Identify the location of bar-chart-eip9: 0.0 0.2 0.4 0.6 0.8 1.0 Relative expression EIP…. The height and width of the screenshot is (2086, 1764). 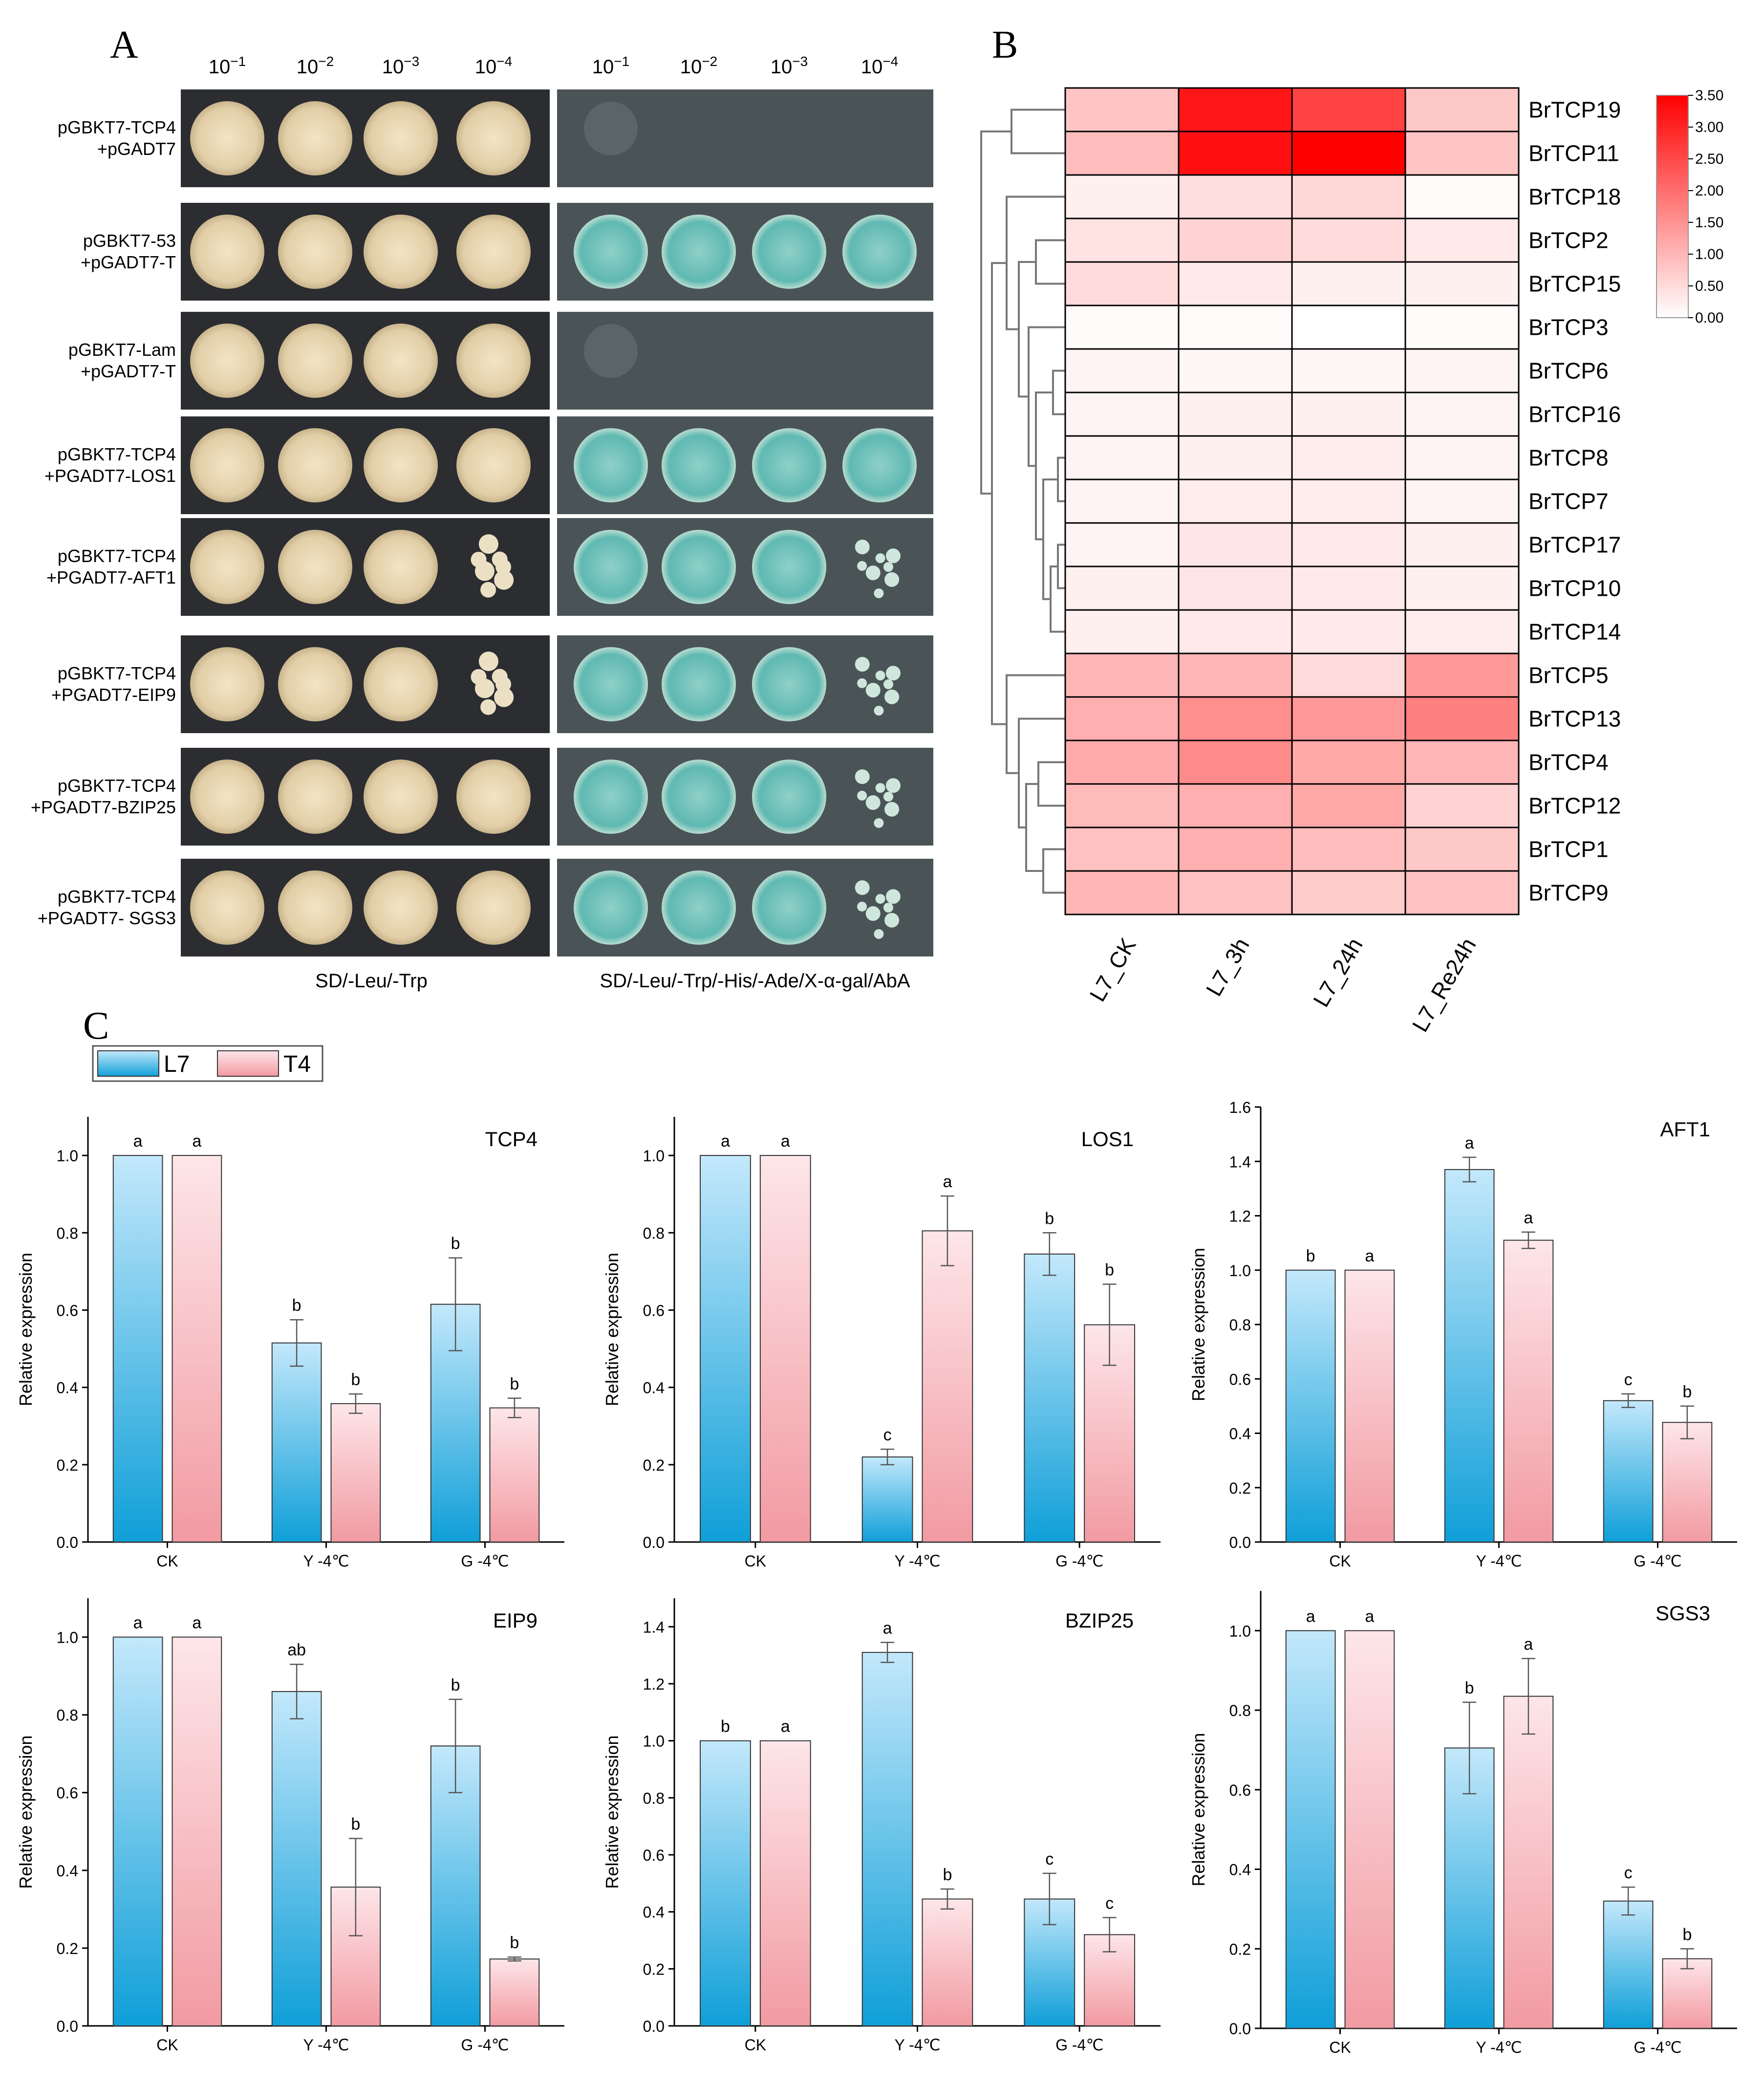
(290, 1826).